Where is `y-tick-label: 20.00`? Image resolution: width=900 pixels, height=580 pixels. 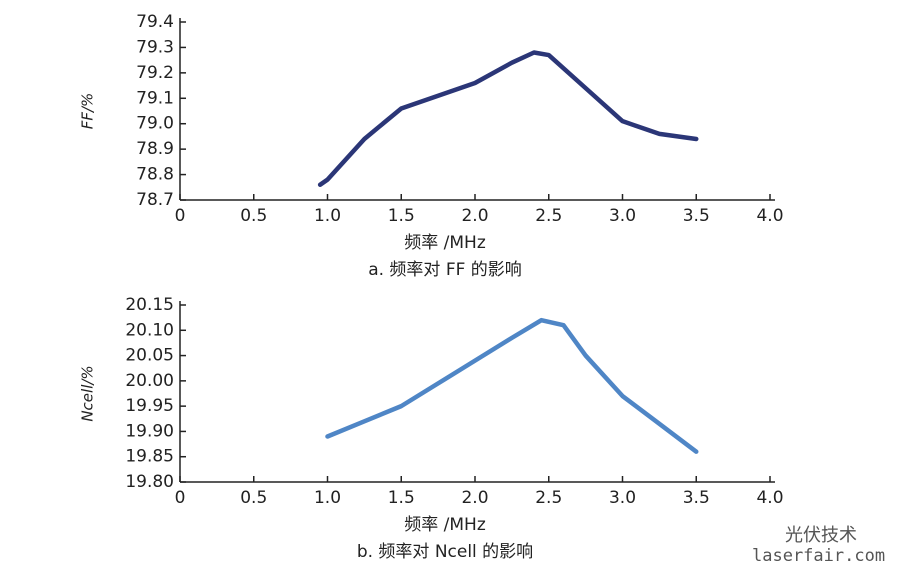 y-tick-label: 20.00 is located at coordinates (149, 381).